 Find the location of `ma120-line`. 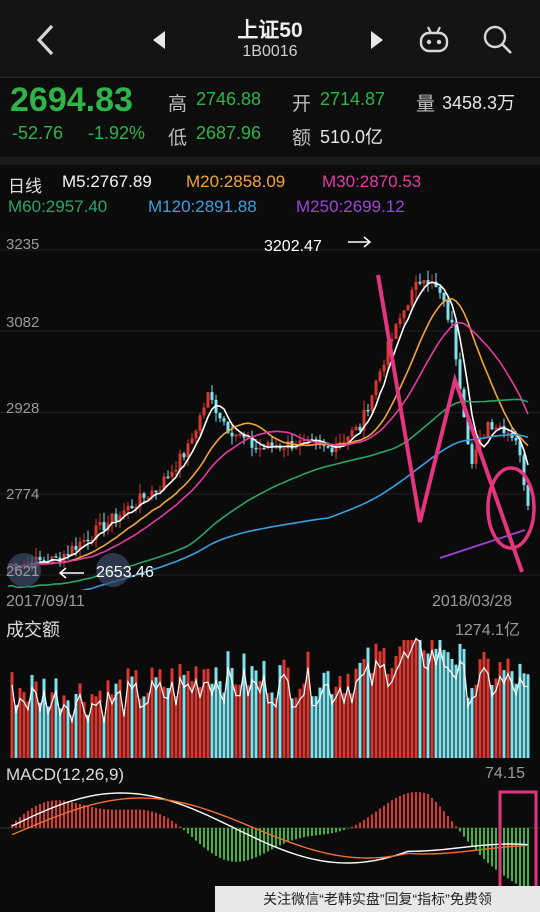

ma120-line is located at coordinates (304, 512).